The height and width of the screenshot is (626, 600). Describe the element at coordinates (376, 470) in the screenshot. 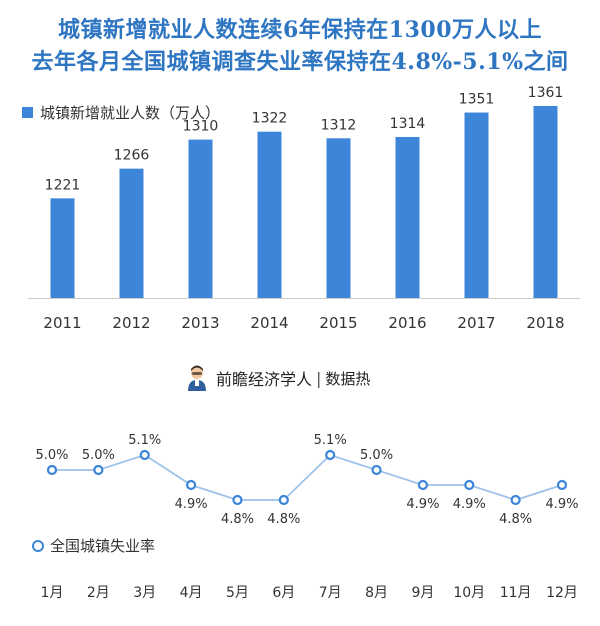

I see `line-point-8月` at that location.